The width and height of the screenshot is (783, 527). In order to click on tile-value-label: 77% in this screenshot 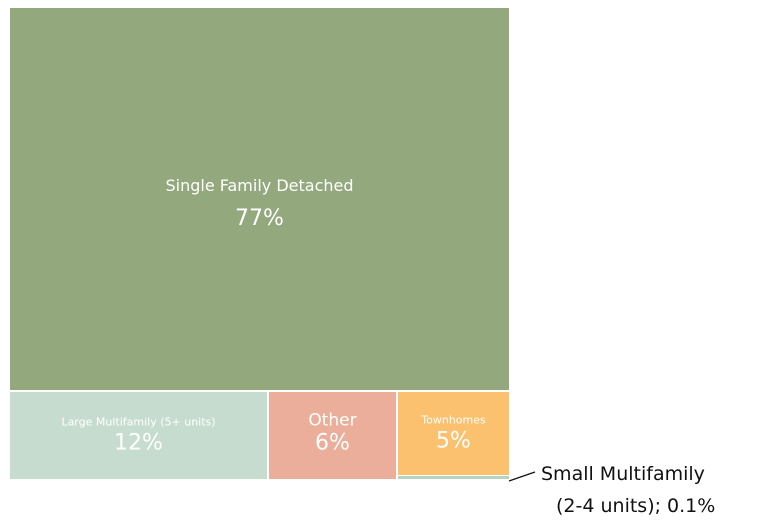, I will do `click(259, 218)`.